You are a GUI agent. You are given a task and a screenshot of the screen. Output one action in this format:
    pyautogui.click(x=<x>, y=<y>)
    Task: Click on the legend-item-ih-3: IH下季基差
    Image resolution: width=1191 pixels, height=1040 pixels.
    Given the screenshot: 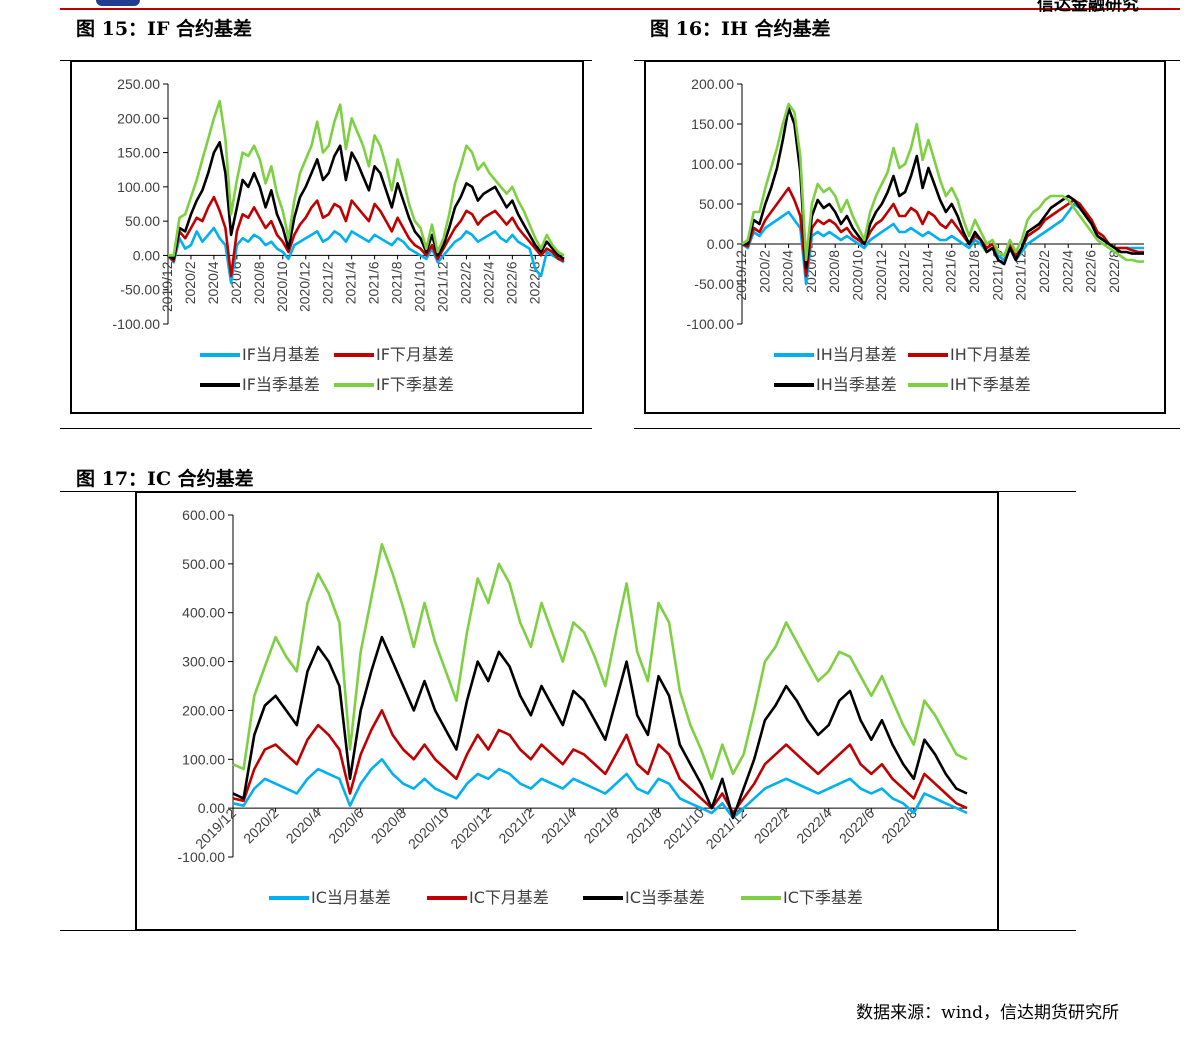 What is the action you would take?
    pyautogui.click(x=969, y=384)
    